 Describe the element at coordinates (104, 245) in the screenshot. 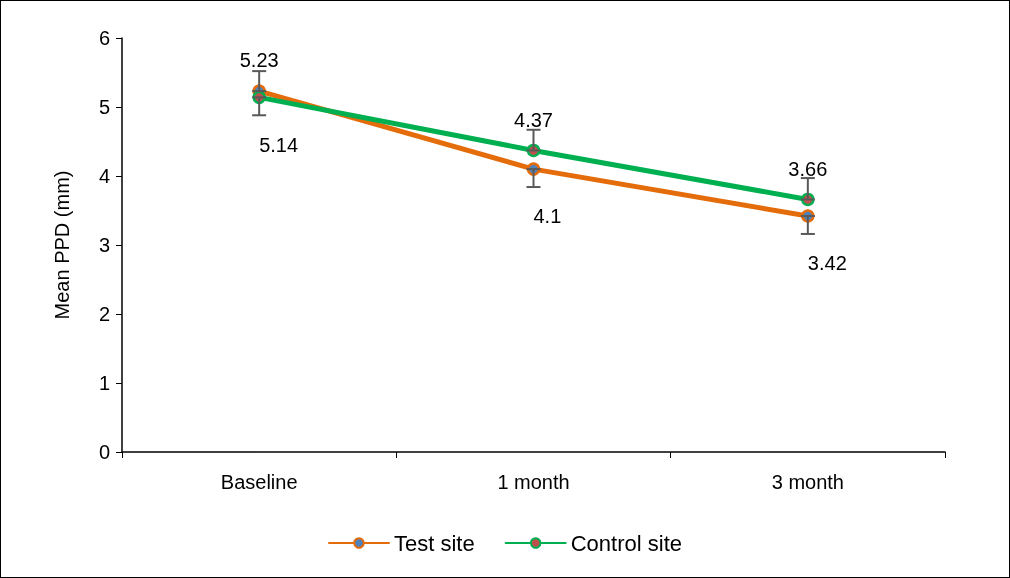

I see `y-tick-label: 3` at that location.